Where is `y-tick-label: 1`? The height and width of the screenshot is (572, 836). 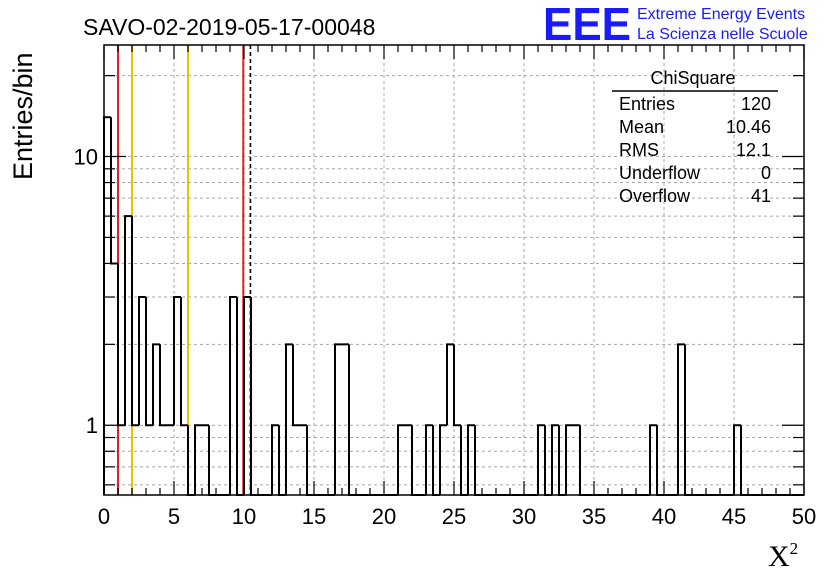
y-tick-label: 1 is located at coordinates (92, 425).